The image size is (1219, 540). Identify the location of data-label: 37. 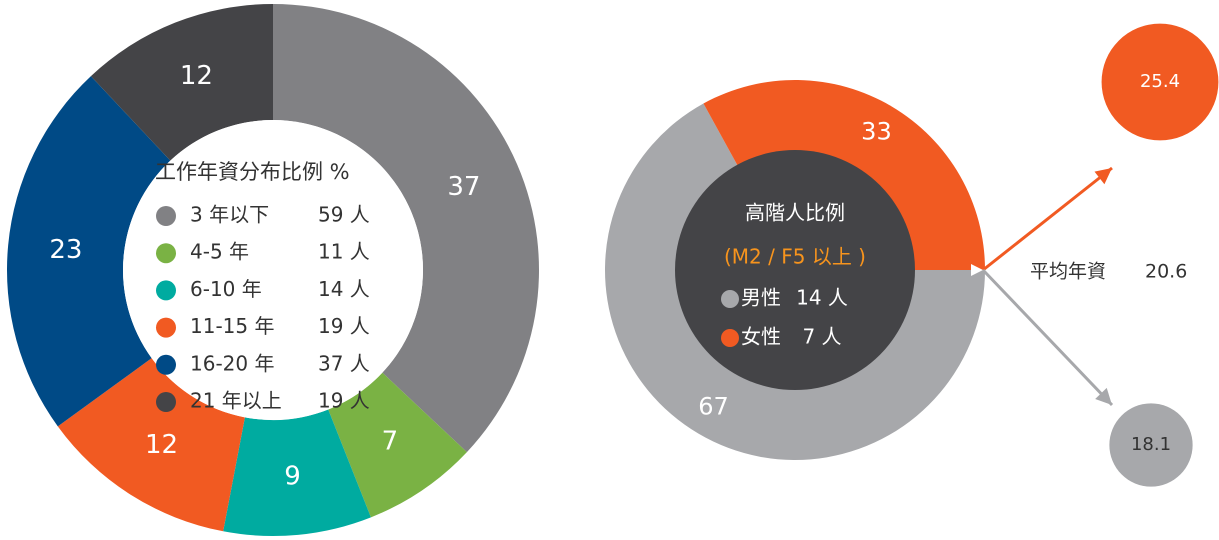
(463, 187).